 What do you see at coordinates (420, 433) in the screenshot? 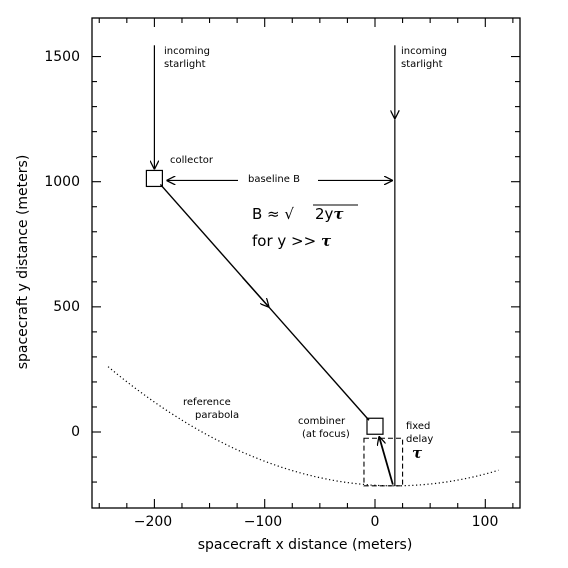
I see `fixed-delay-label: fixed delay` at bounding box center [420, 433].